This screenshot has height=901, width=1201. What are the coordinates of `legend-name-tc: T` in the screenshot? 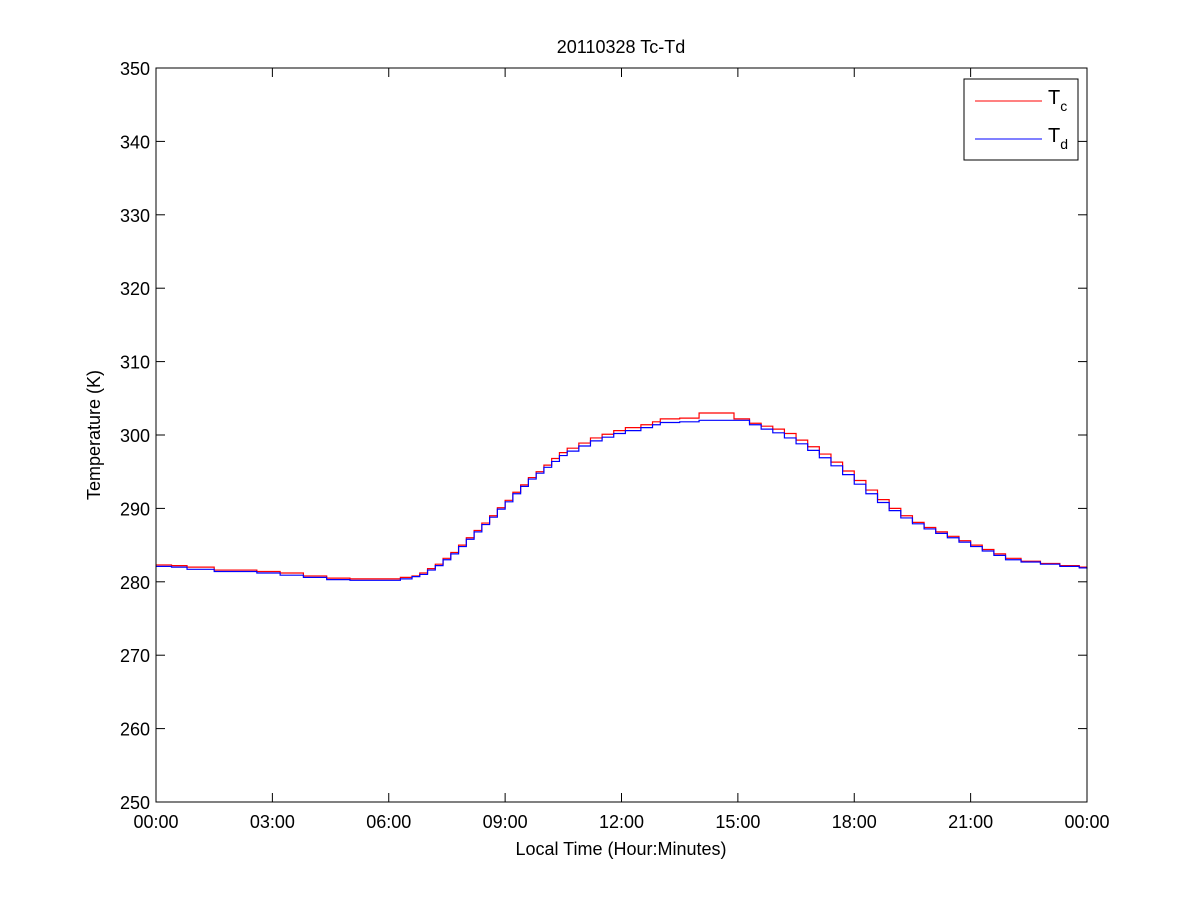 It's located at (1054, 98).